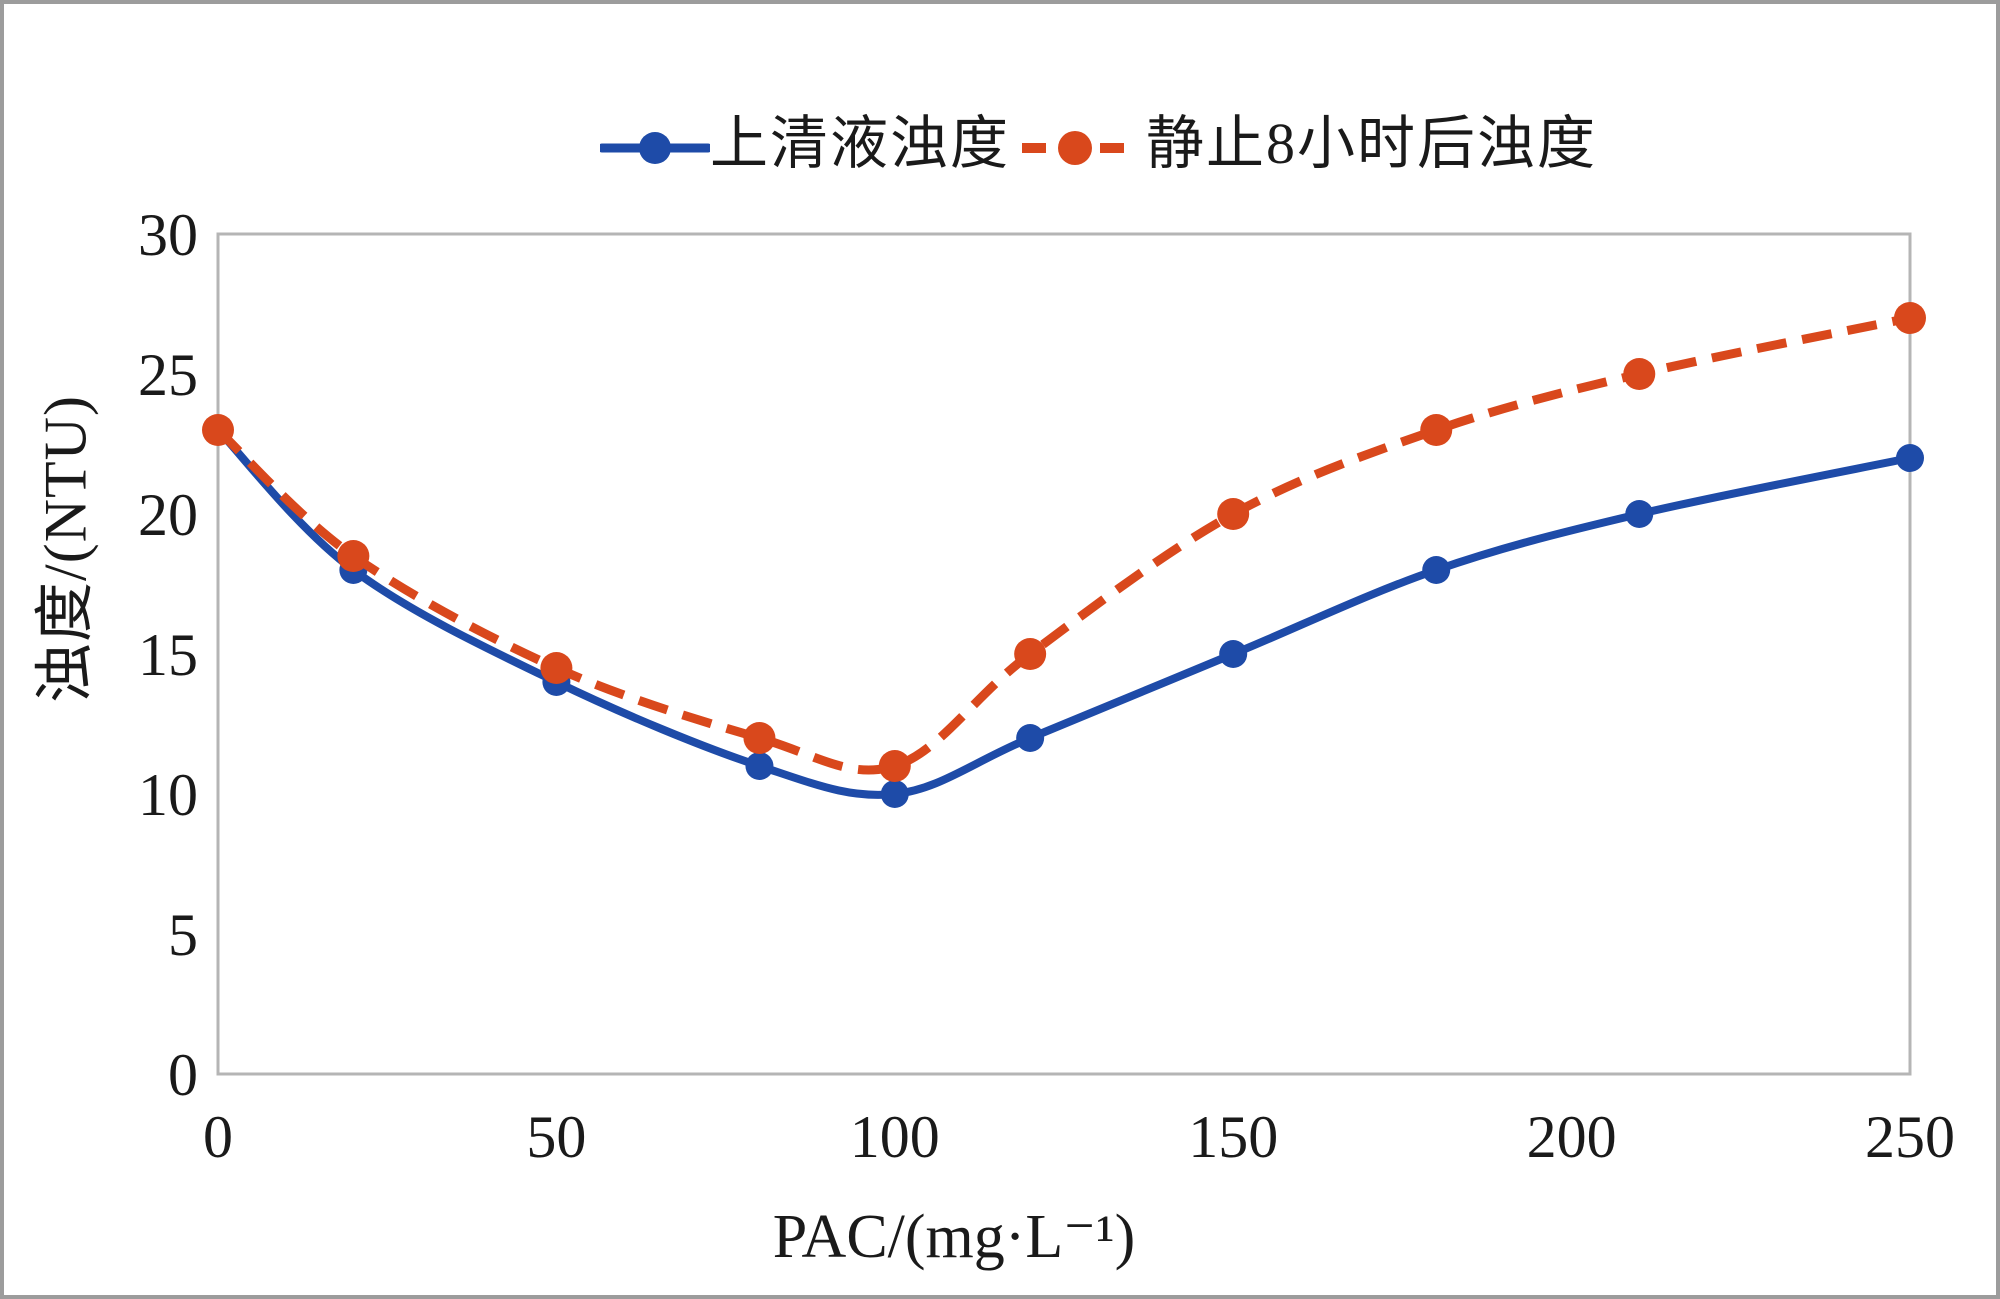  I want to click on legend-item-supernatant: 上清液浊度, so click(805, 144).